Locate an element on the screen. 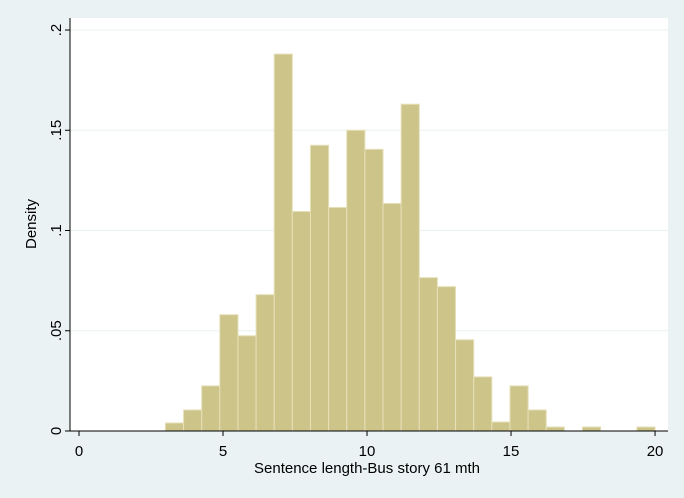  x-tick-label: 0 is located at coordinates (79, 451).